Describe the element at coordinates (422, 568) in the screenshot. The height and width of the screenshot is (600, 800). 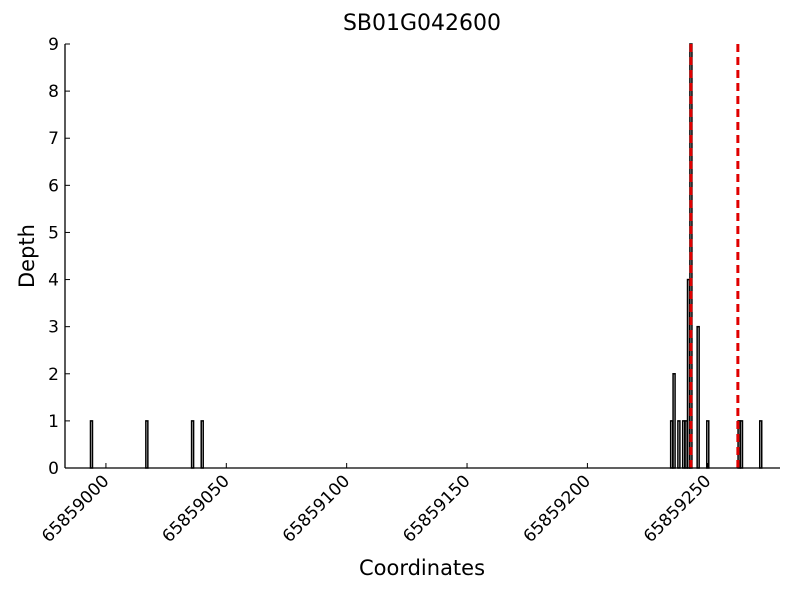
I see `x-axis-label: Coordinates` at that location.